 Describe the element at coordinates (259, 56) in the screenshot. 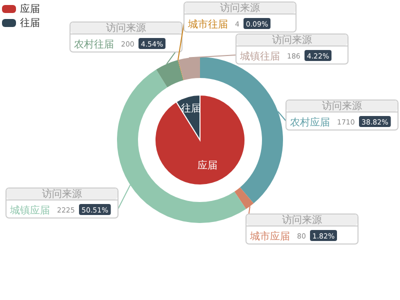

I see `slice-label: 城镇往届` at that location.